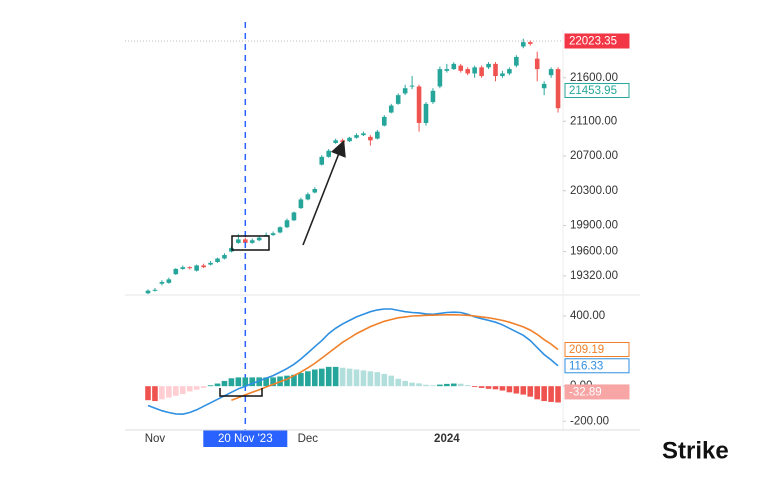 The image size is (768, 480). What do you see at coordinates (695, 450) in the screenshot?
I see `brand-logo: Strike` at bounding box center [695, 450].